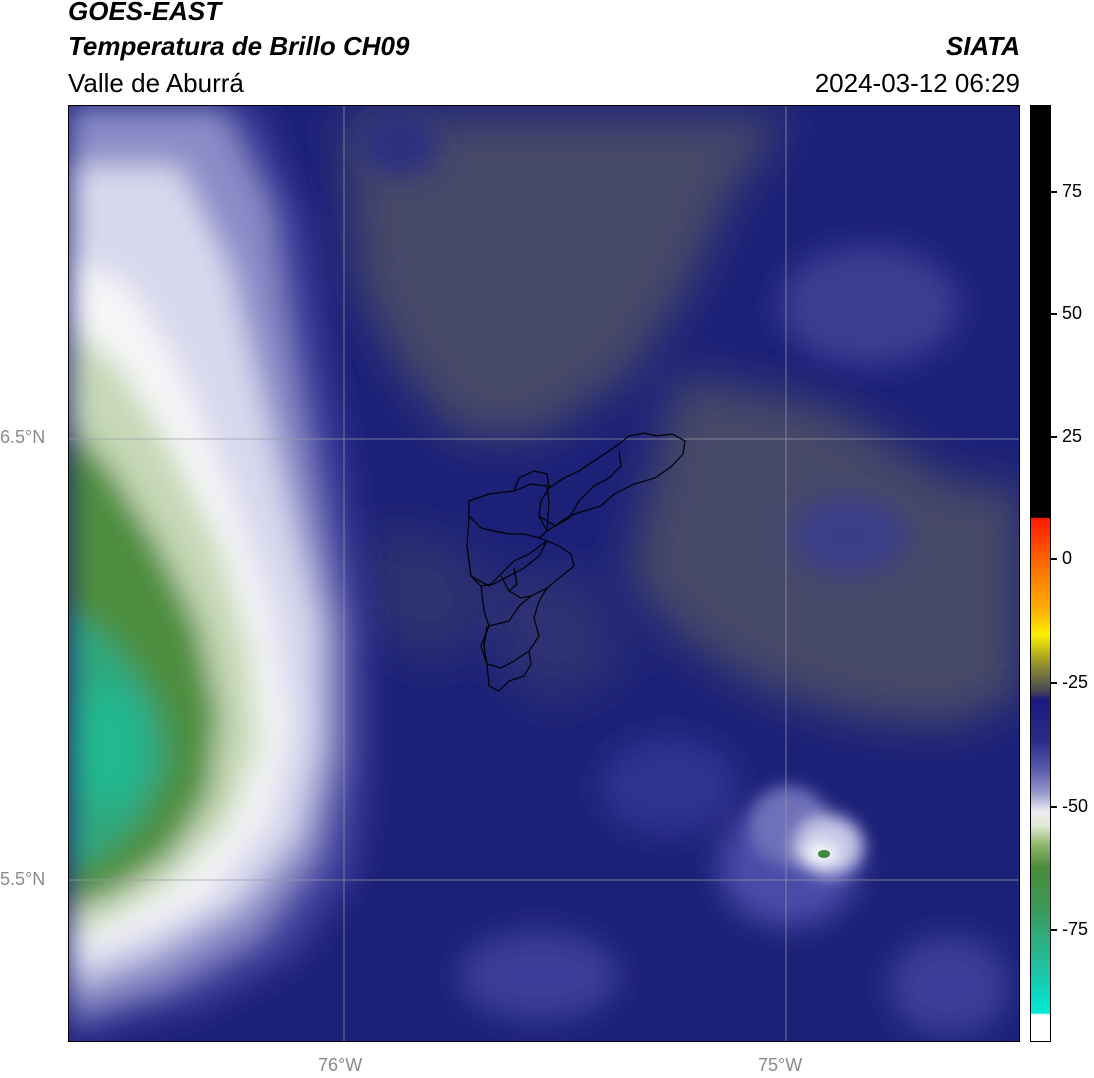  What do you see at coordinates (1054, 930) in the screenshot?
I see `colorbar-tick-neg75` at bounding box center [1054, 930].